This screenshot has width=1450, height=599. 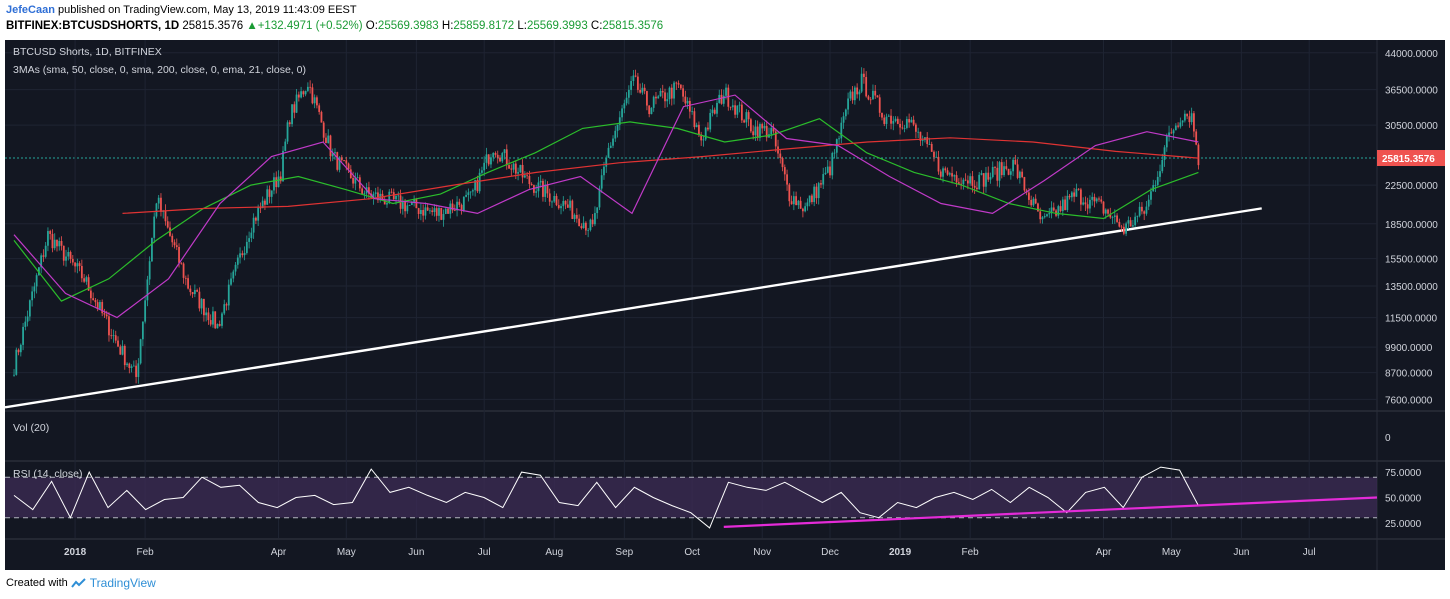 What do you see at coordinates (87, 52) in the screenshot?
I see `main-pane-title: BTCUSD Shorts, 1D, BITFINEX` at bounding box center [87, 52].